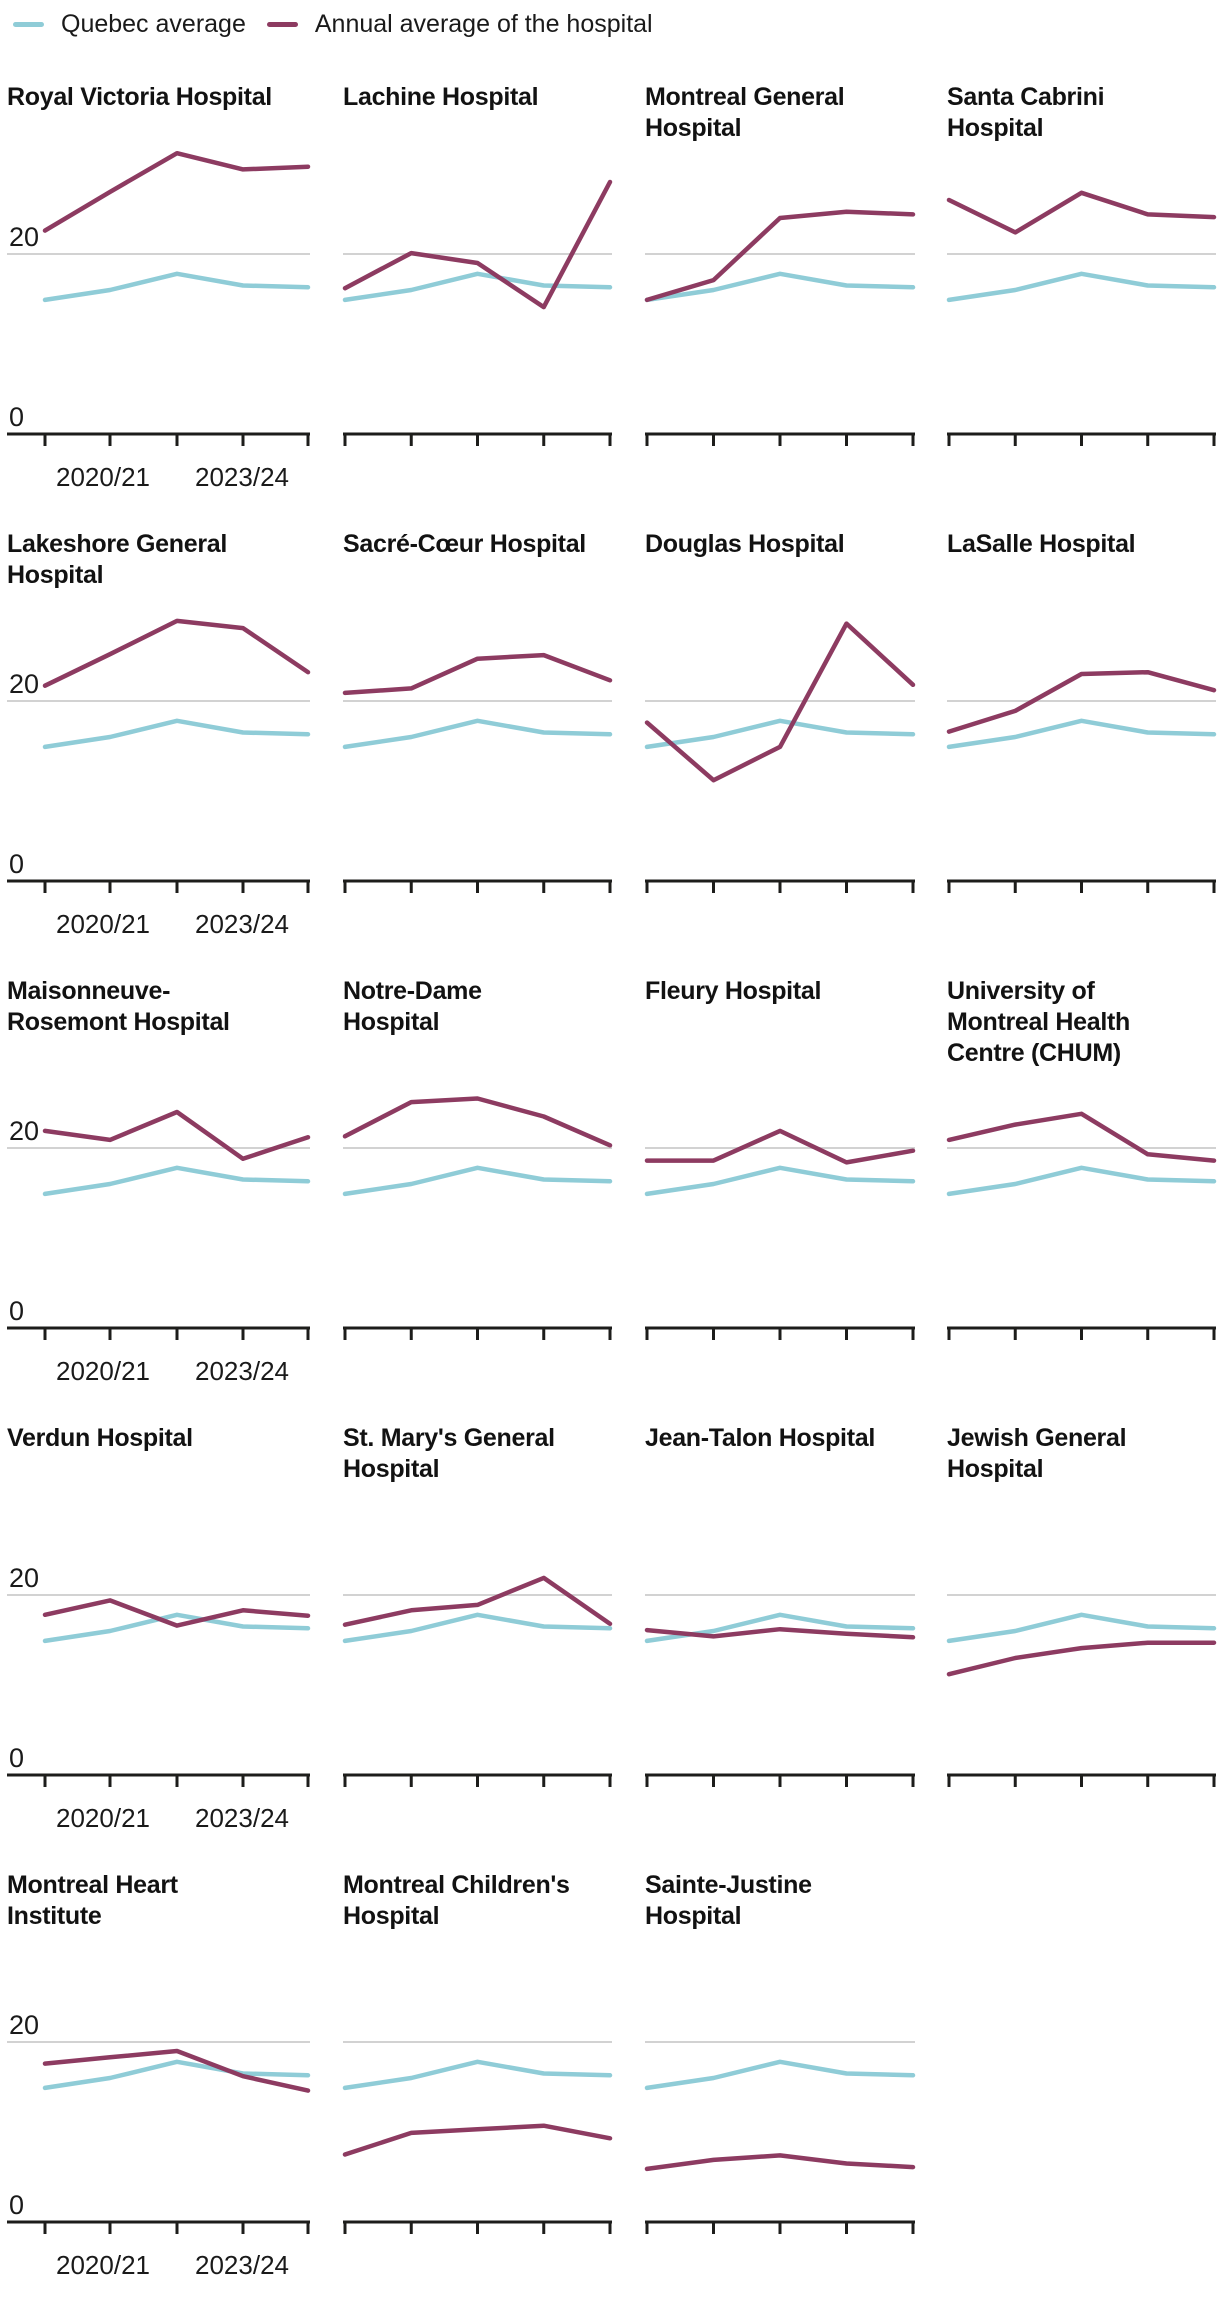 This screenshot has height=2312, width=1220. What do you see at coordinates (282, 24) in the screenshot?
I see `hospital-average-line-swatch-icon` at bounding box center [282, 24].